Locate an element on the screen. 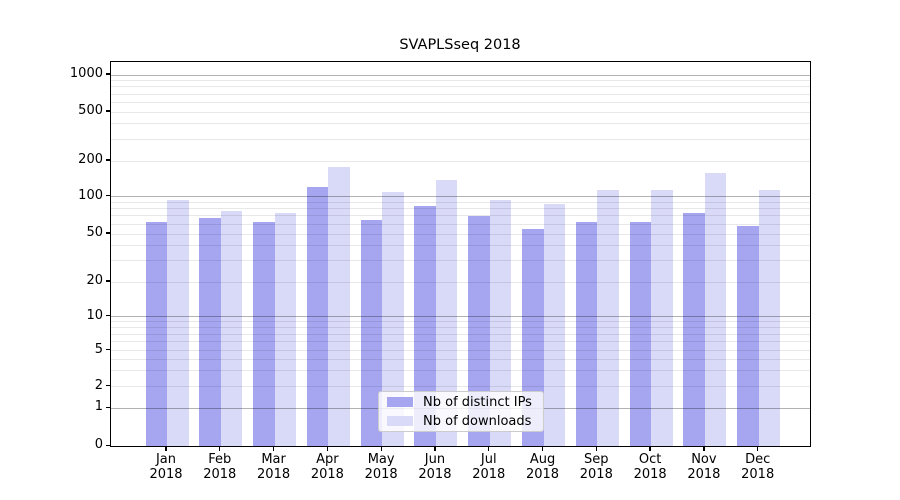 The height and width of the screenshot is (500, 900). bar-downloads-dec is located at coordinates (769, 318).